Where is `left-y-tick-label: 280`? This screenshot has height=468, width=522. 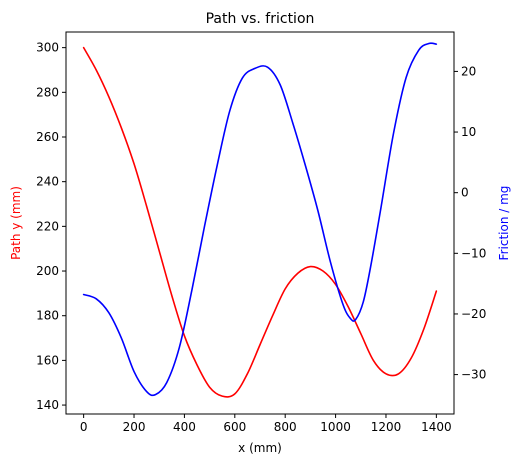 left-y-tick-label: 280 is located at coordinates (47, 92).